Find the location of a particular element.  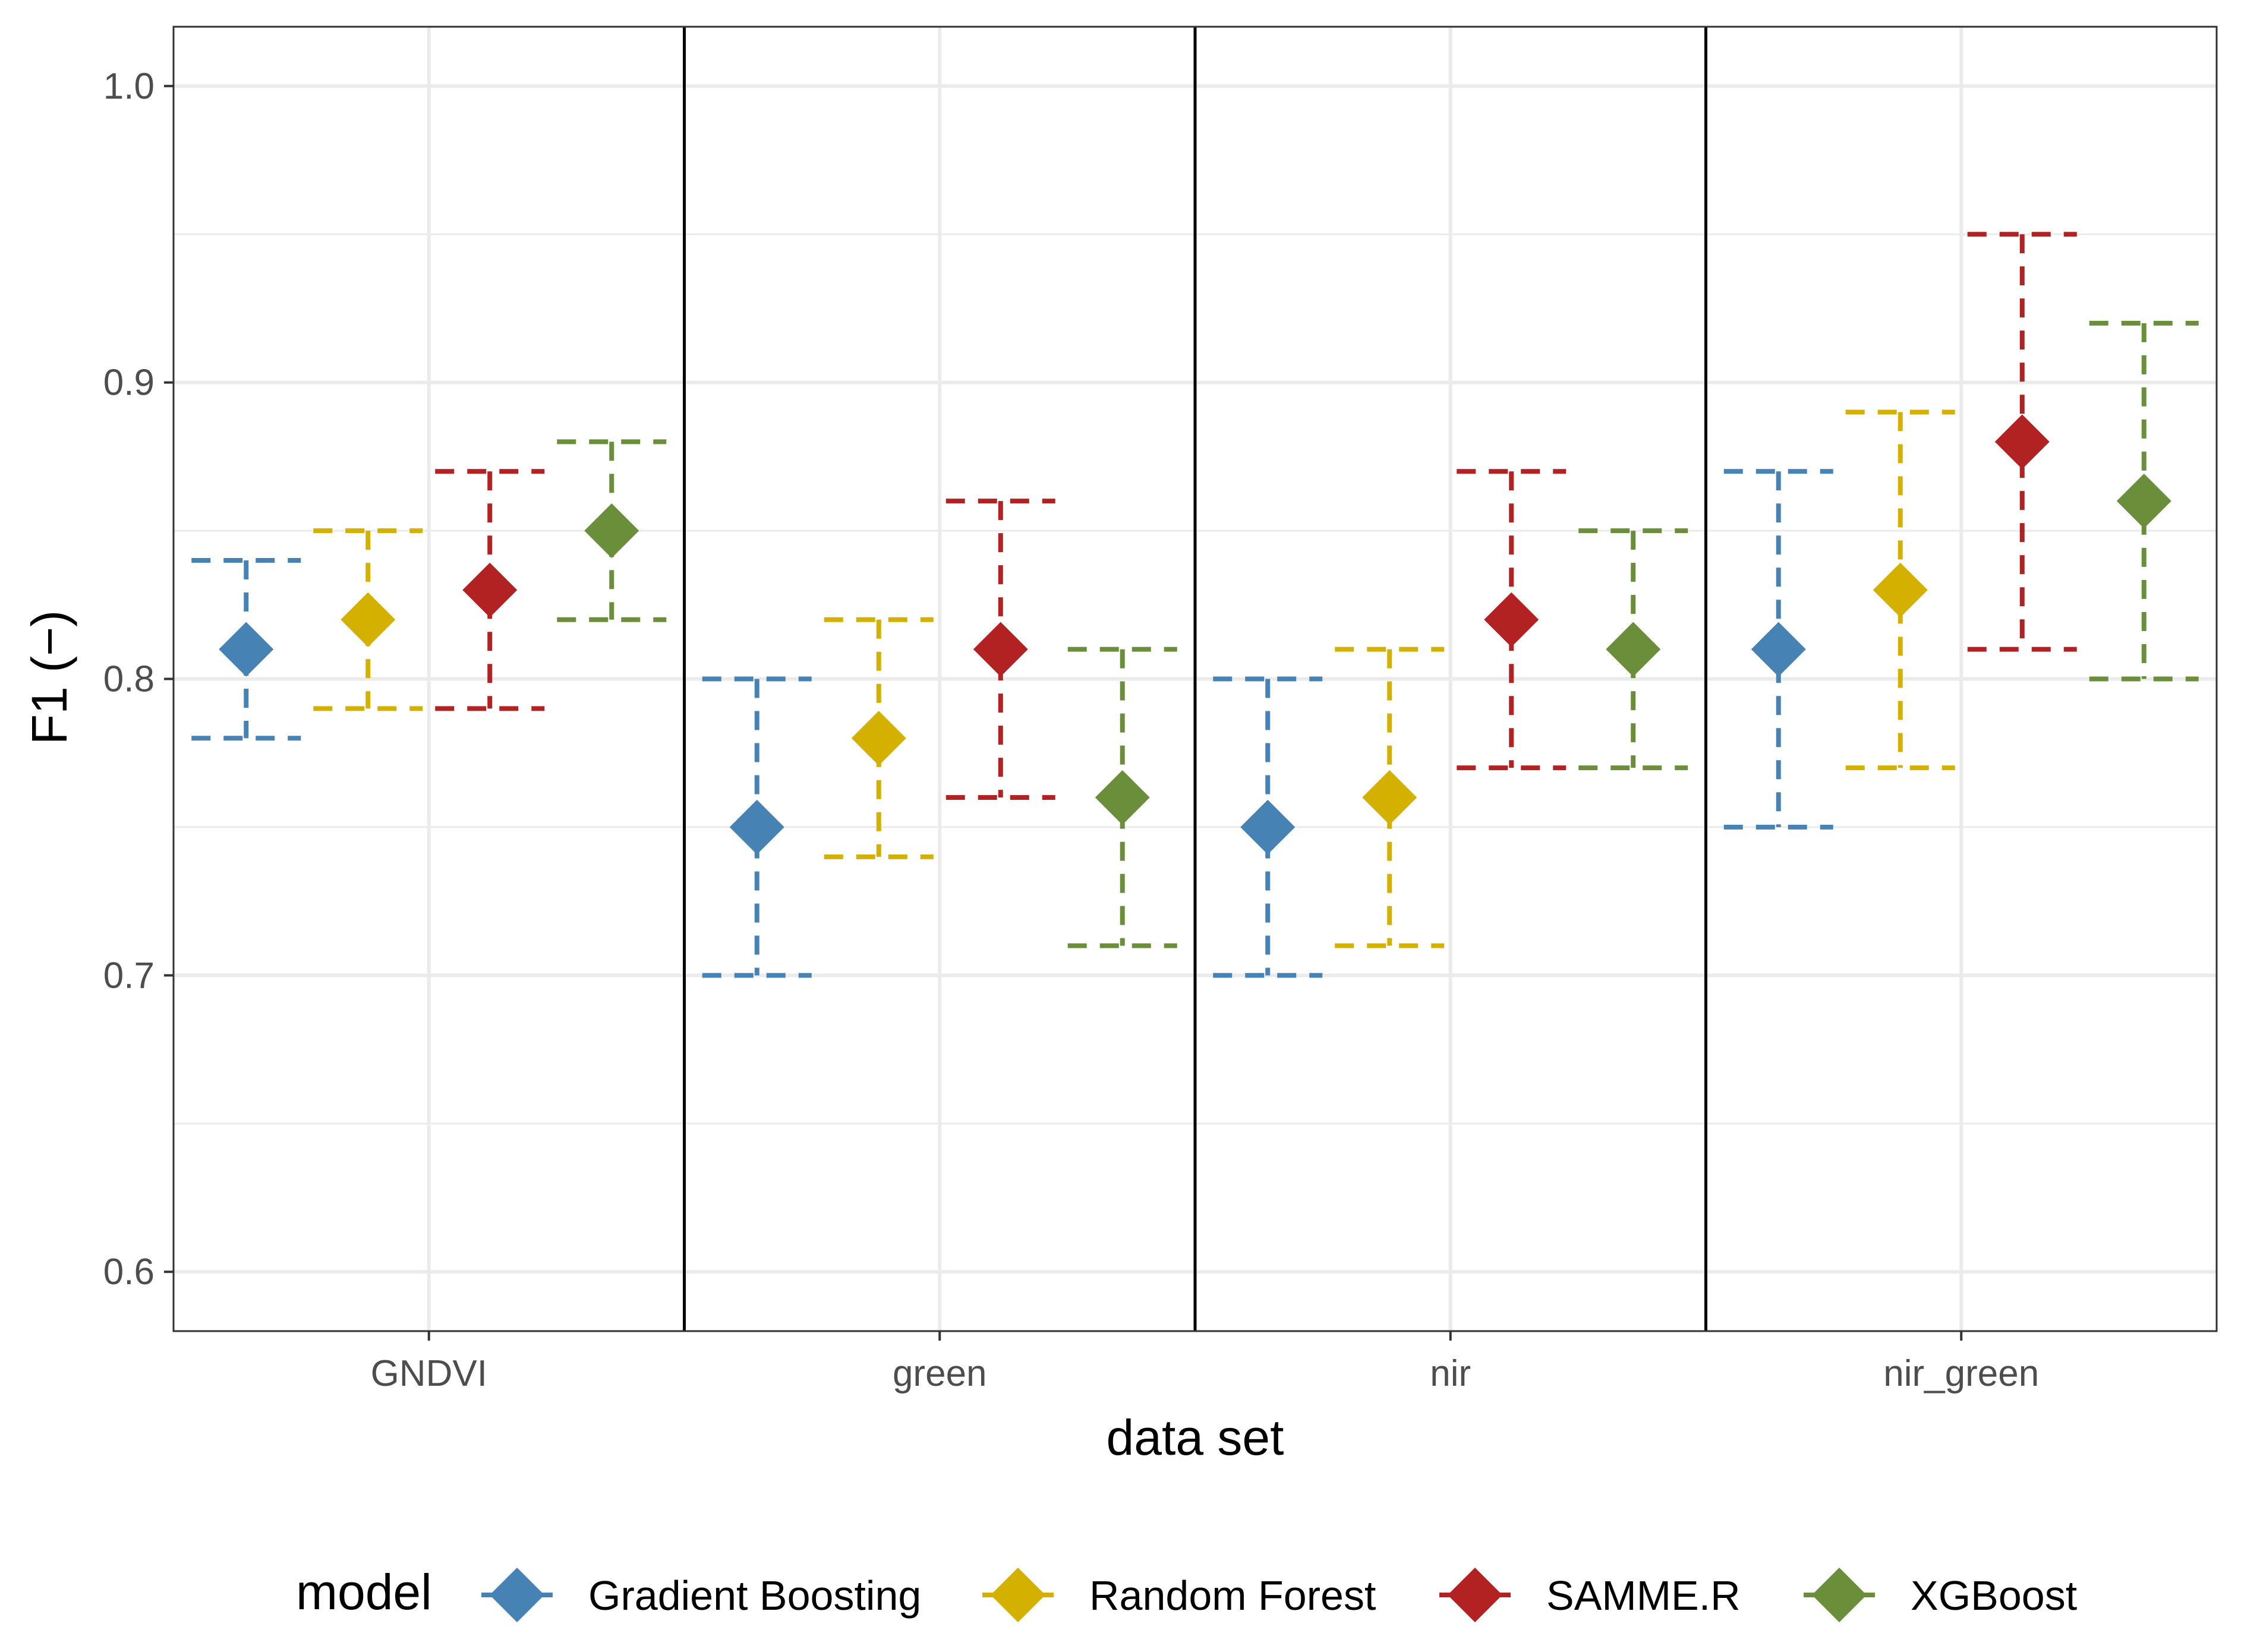

legend-label: Gradient Boosting is located at coordinates (754, 1596).